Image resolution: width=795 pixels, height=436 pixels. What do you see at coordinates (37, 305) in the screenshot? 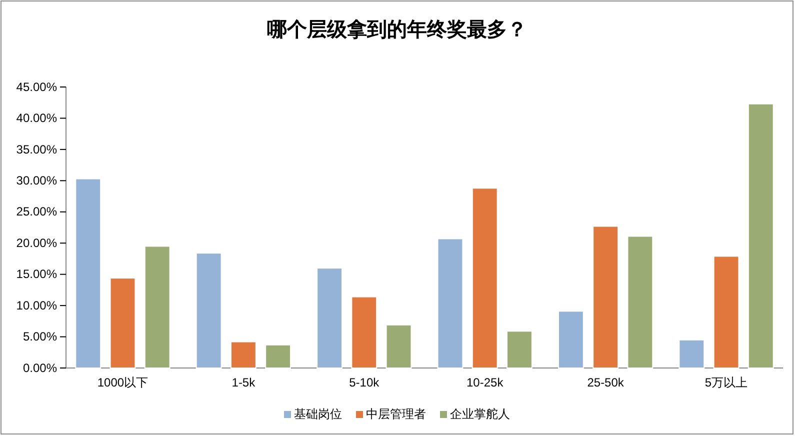
I see `y-tick-label: 10.00%` at bounding box center [37, 305].